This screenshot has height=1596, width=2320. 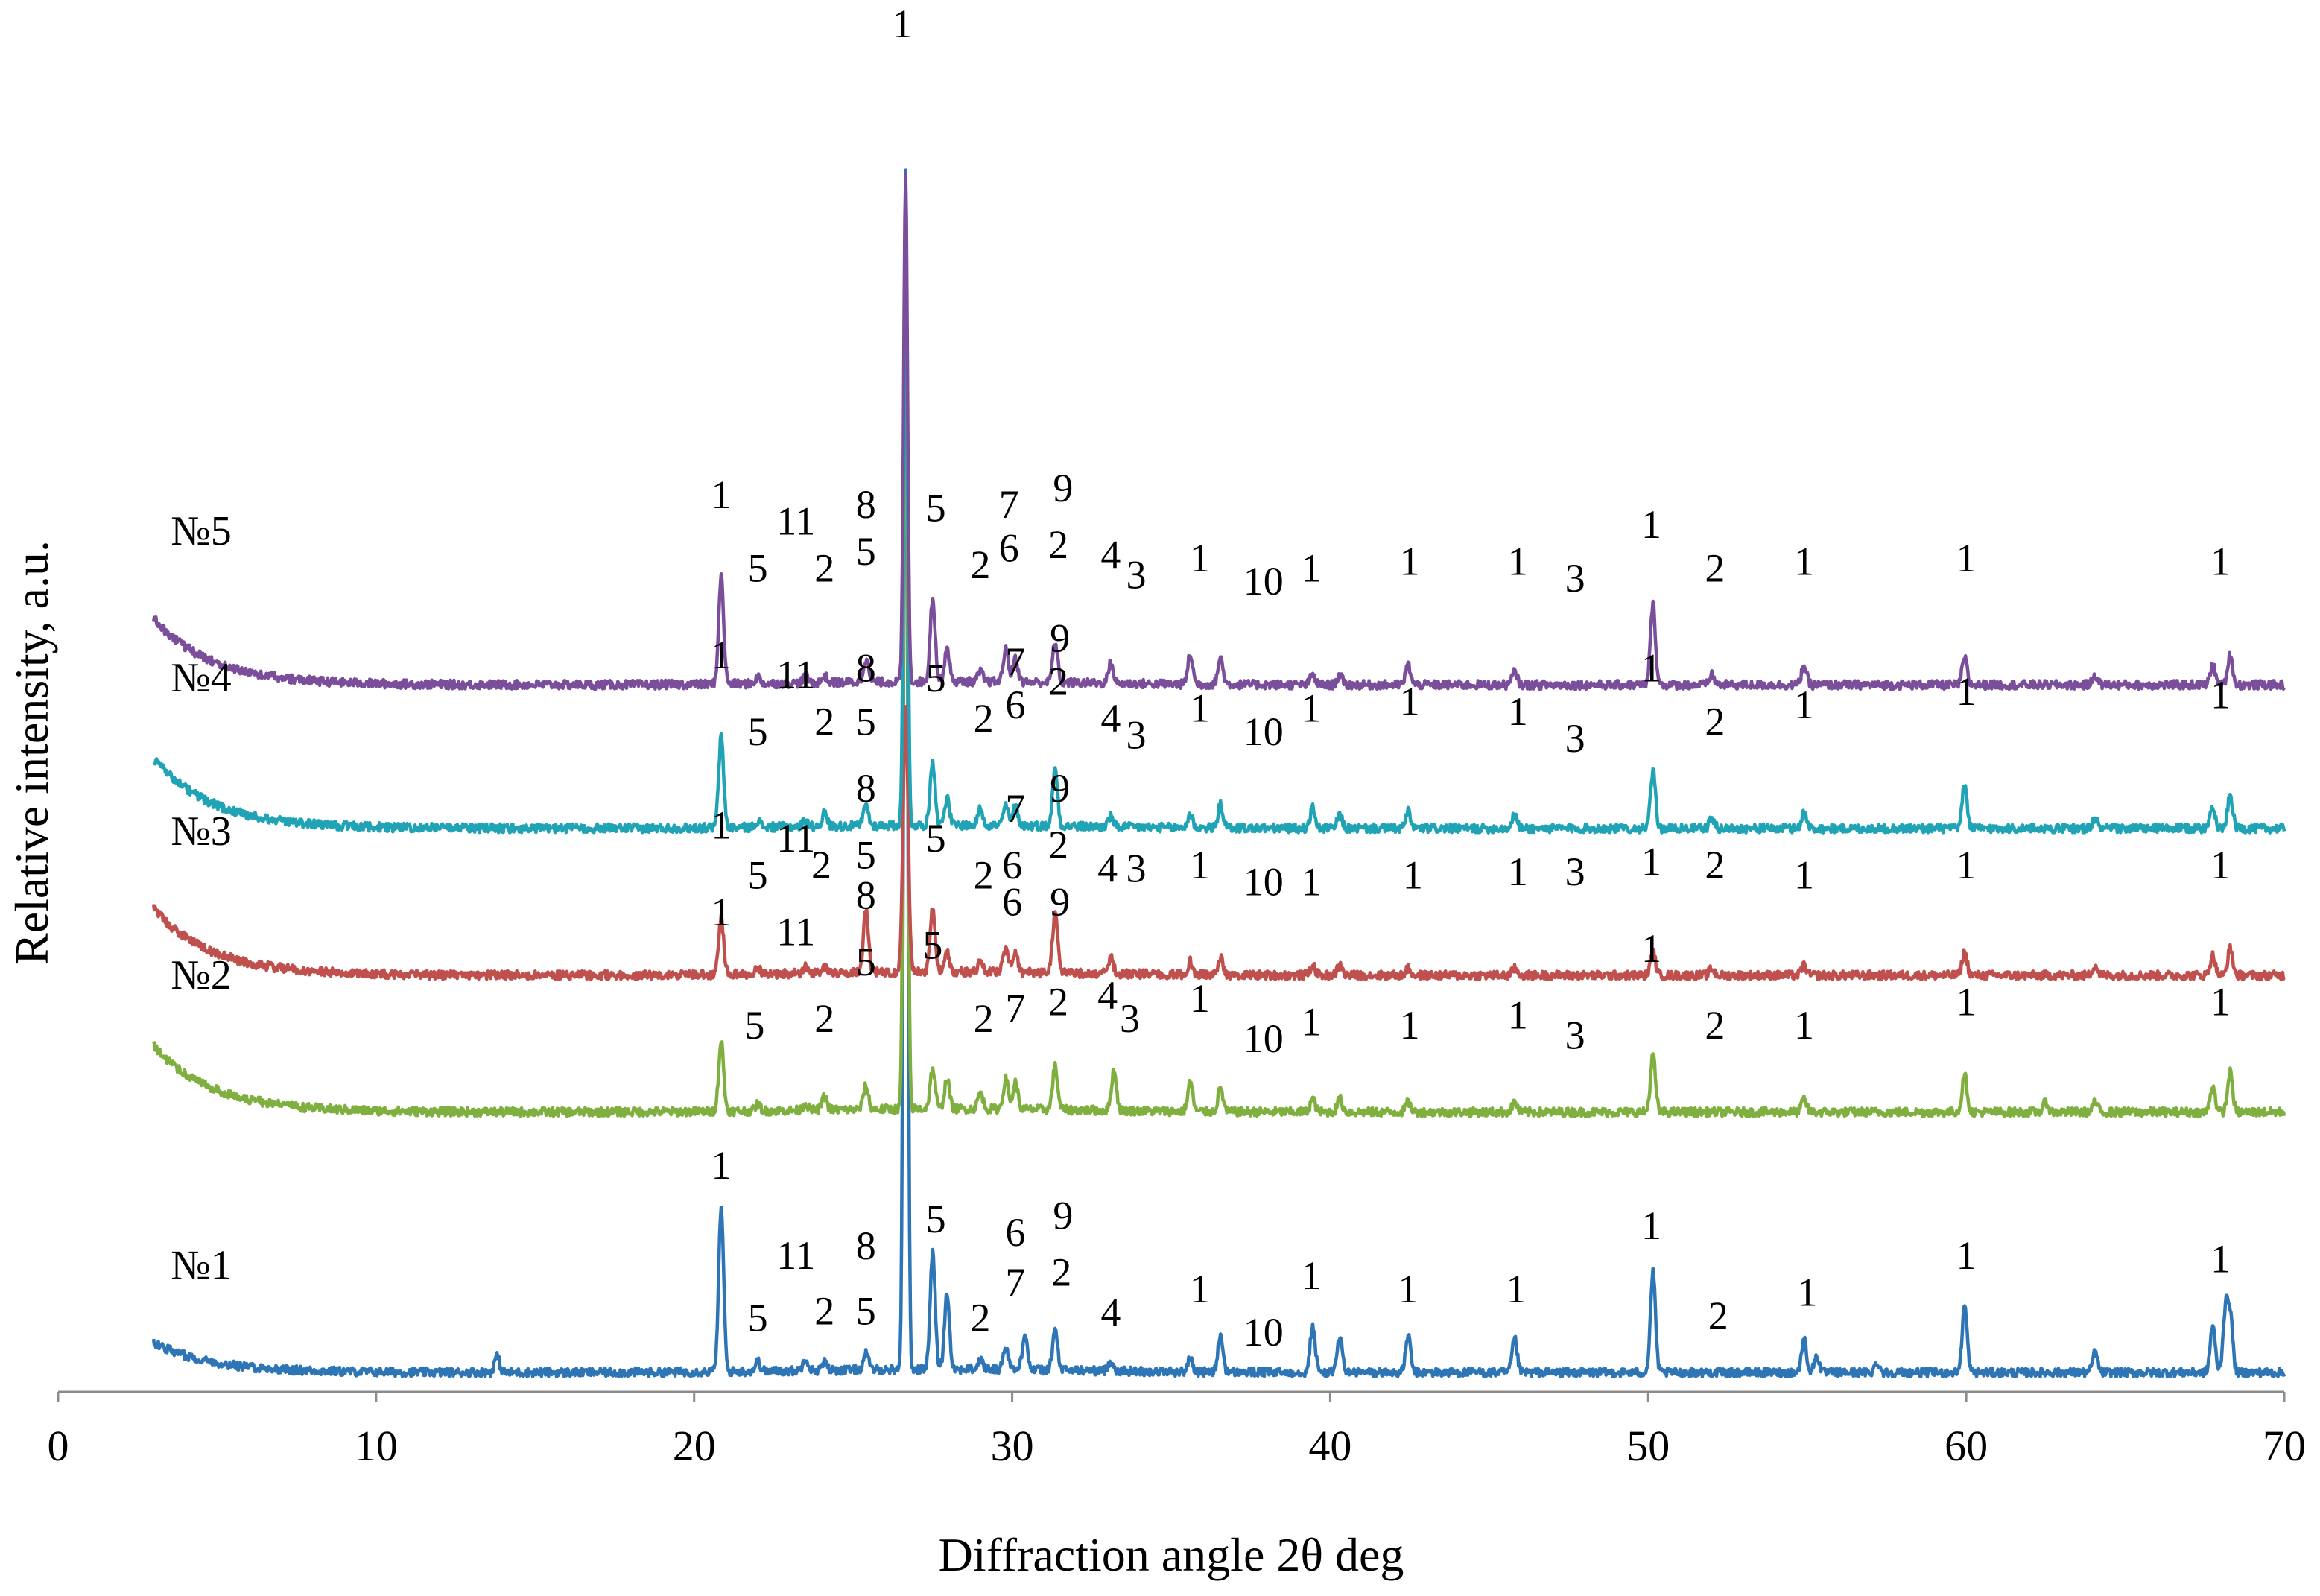 I want to click on x-tick-label: 40, so click(x=1330, y=1446).